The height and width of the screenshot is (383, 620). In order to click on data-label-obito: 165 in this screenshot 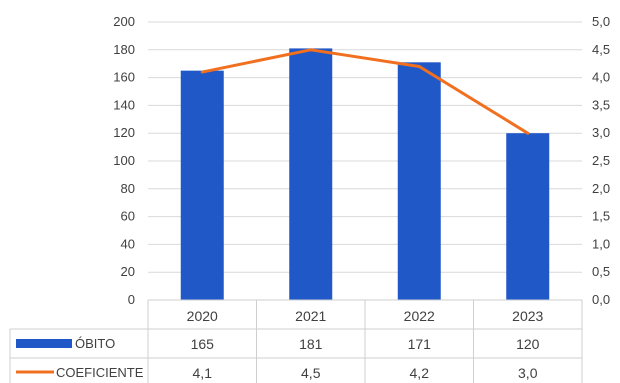, I will do `click(203, 344)`.